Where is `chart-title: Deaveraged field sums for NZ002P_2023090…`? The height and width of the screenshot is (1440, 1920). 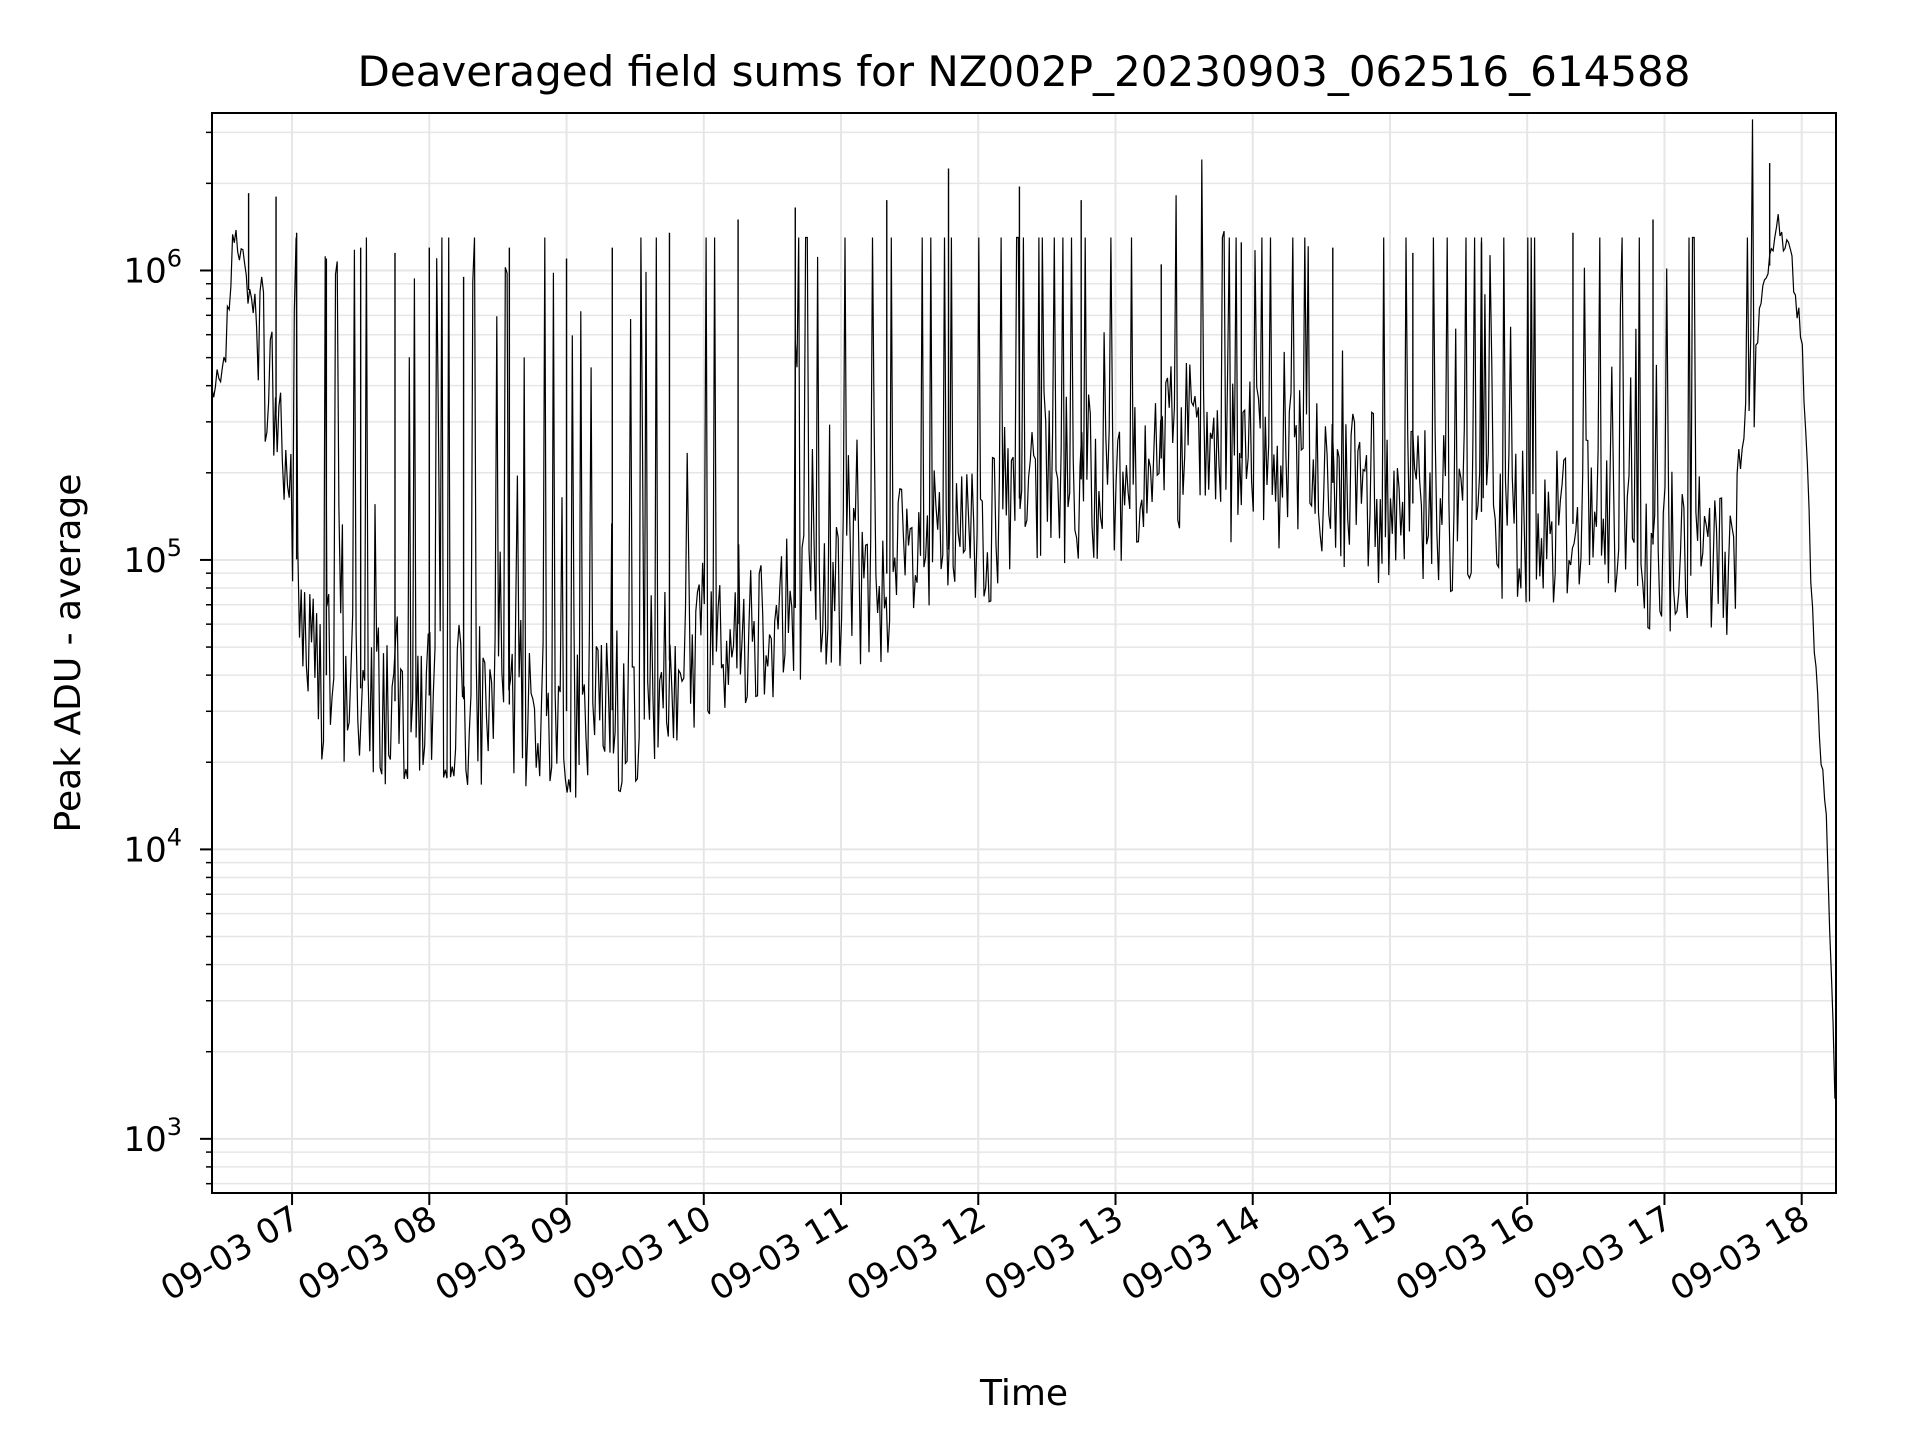
chart-title: Deaveraged field sums for NZ002P_2023090… is located at coordinates (1024, 71).